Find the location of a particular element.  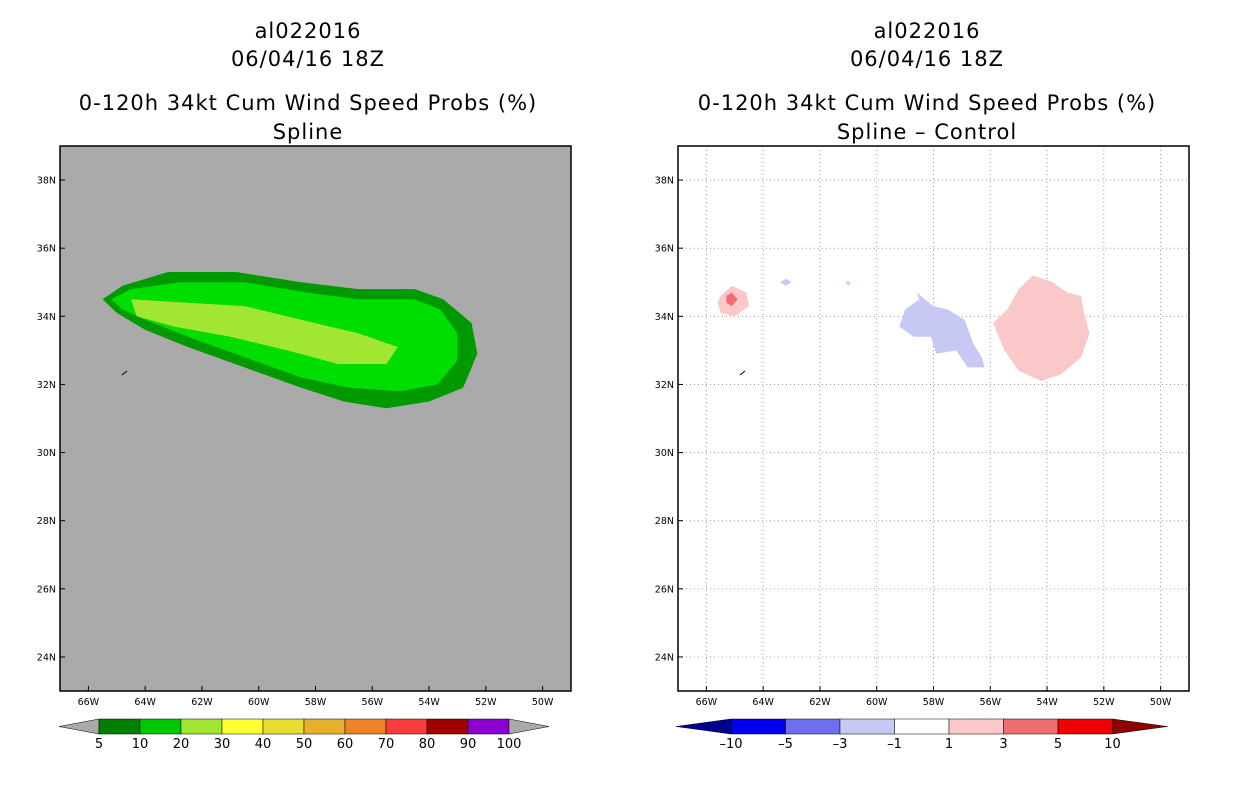

colorbar-label-1: –5 is located at coordinates (785, 744).